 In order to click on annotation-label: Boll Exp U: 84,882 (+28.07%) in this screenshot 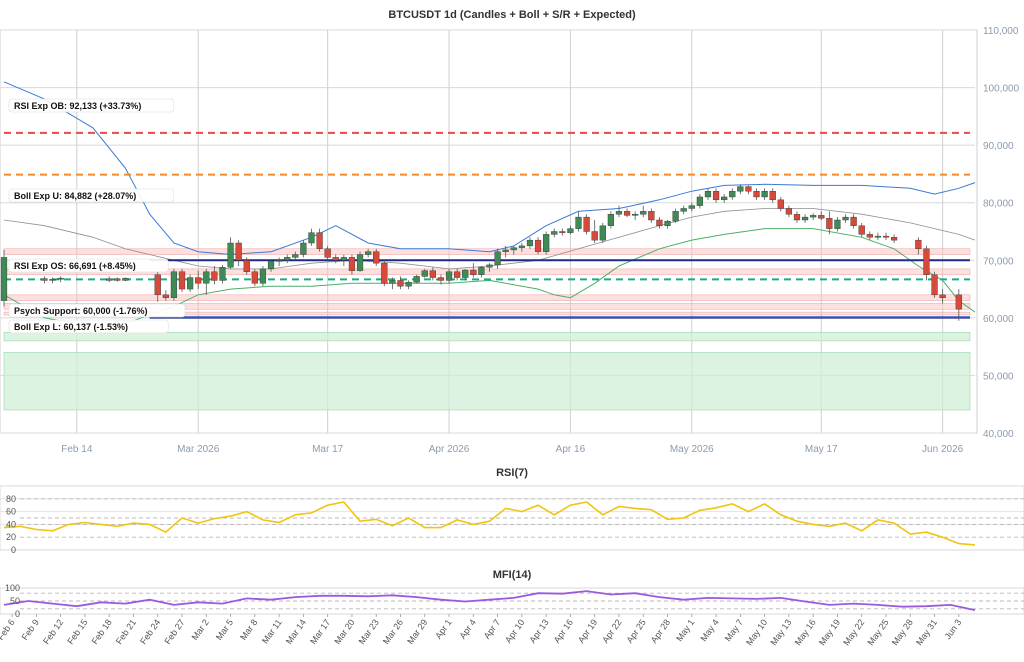, I will do `click(75, 196)`.